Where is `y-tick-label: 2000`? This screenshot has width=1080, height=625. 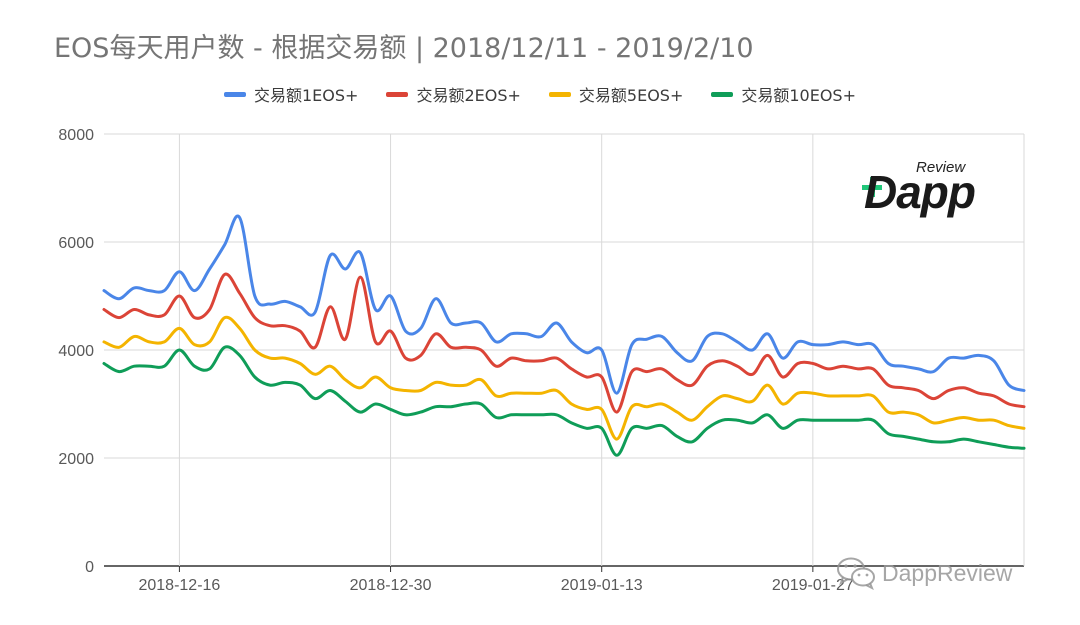
y-tick-label: 2000 is located at coordinates (76, 459).